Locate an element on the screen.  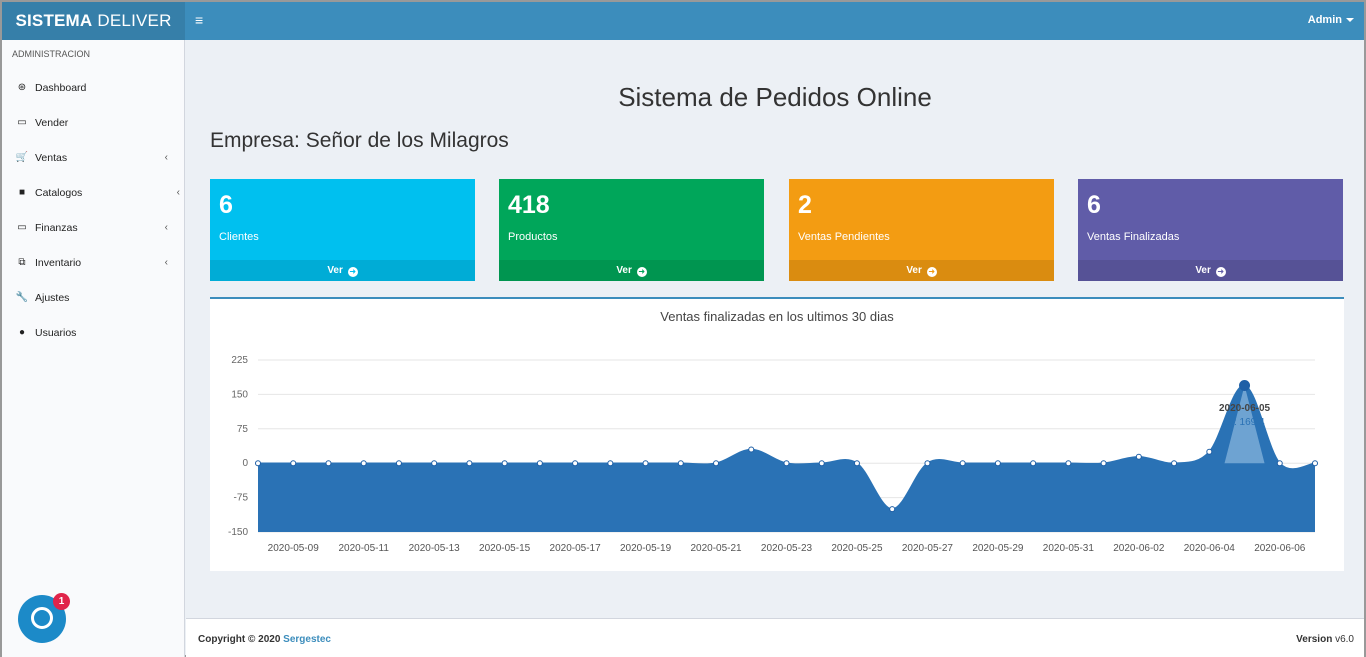
info-box-clientes: 6 Clientes Ver ➜ is located at coordinates (342, 230).